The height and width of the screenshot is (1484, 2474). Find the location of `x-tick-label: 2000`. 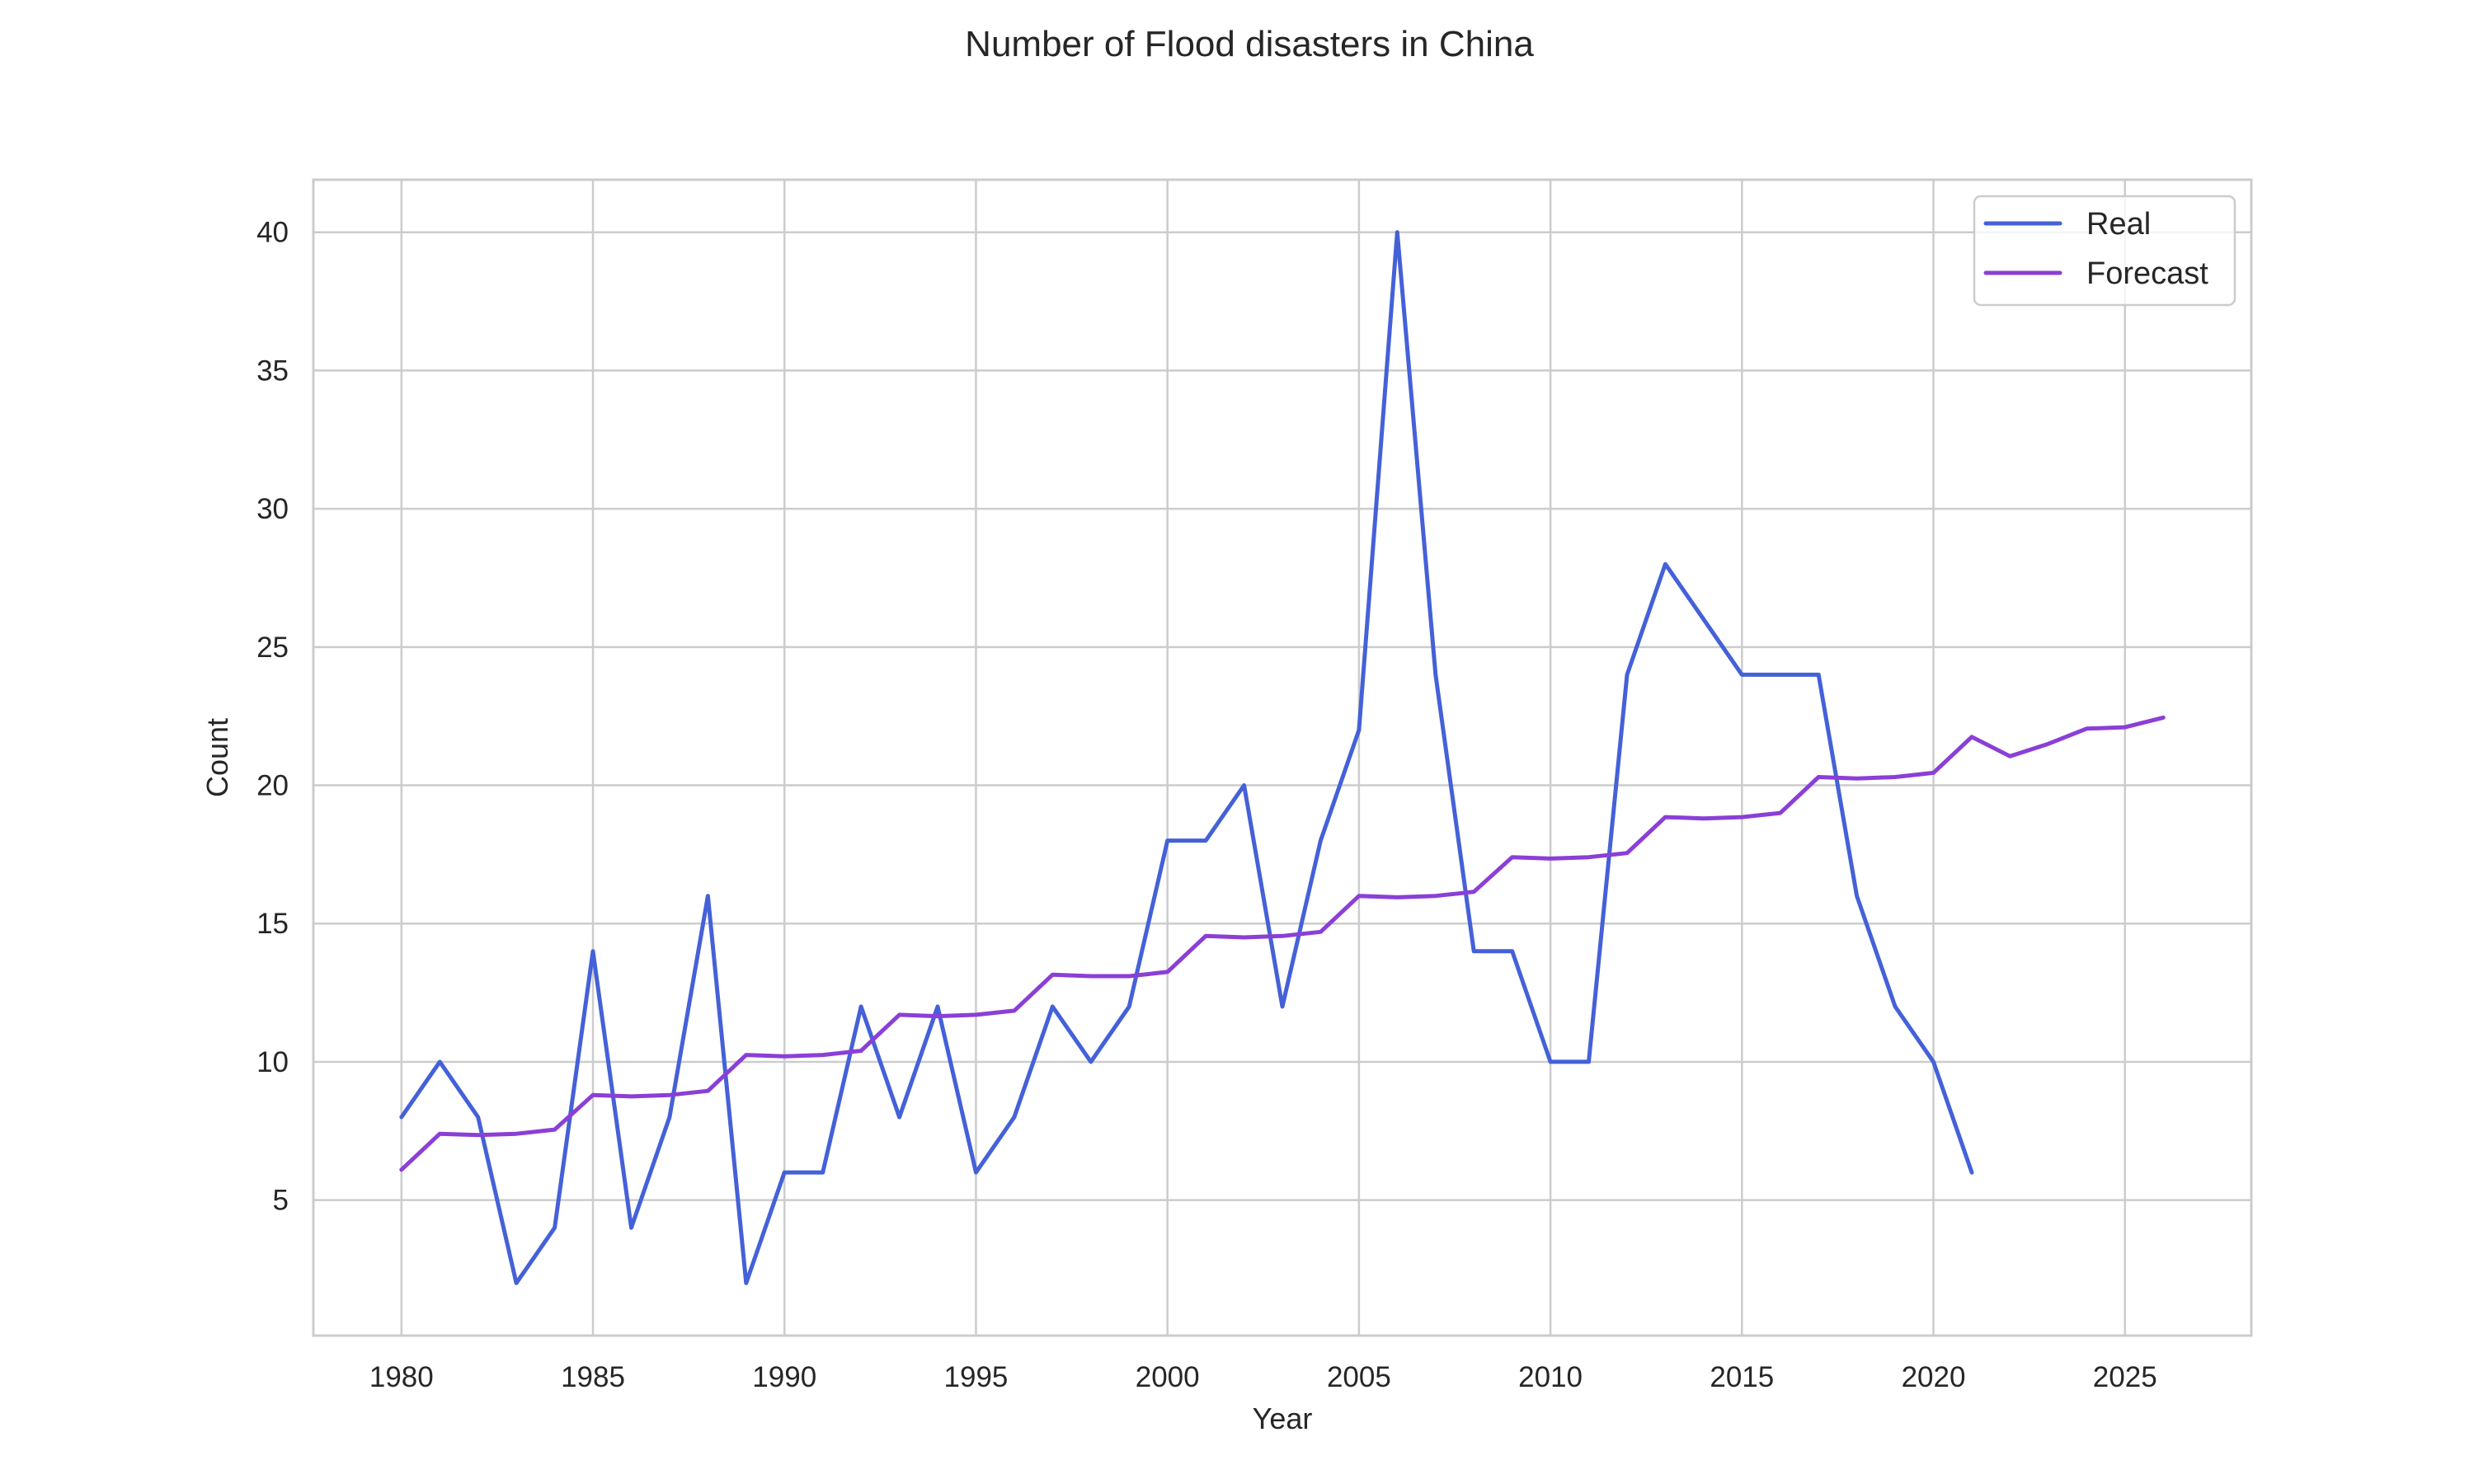

x-tick-label: 2000 is located at coordinates (1168, 1377).